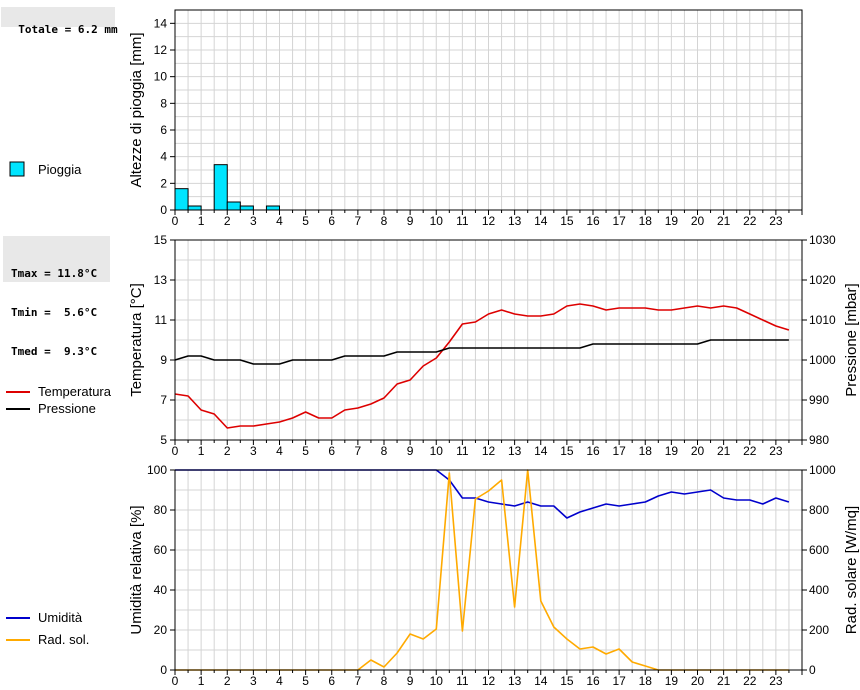 The width and height of the screenshot is (860, 690). I want to click on temperature-stats-box: Tmax = 11.8°C Tmin = 5.6°C Tmed = 9.3°C, so click(56, 297).